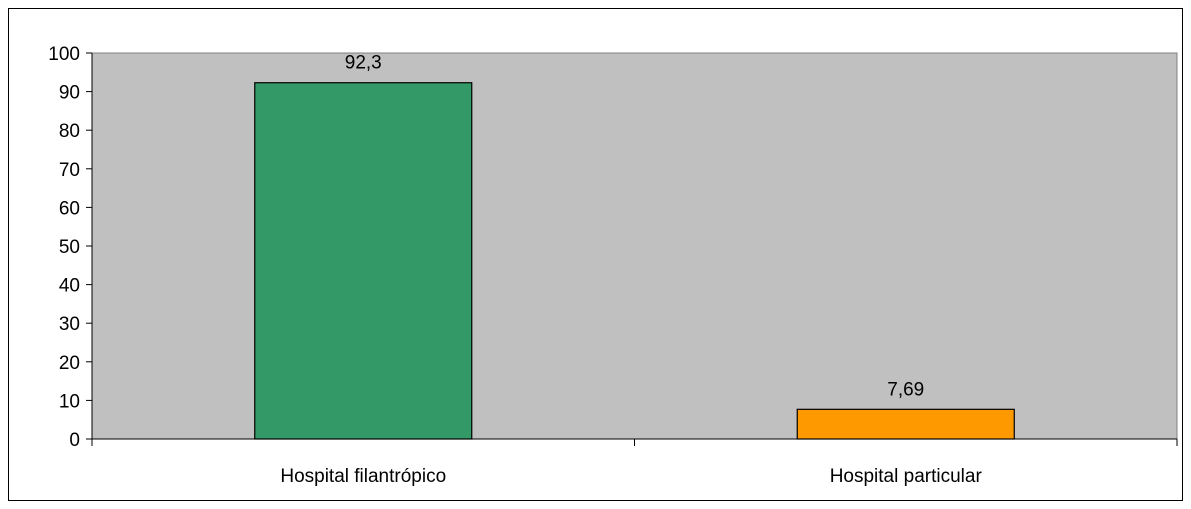 This screenshot has height=509, width=1191. I want to click on y-tick-label: 70, so click(69, 170).